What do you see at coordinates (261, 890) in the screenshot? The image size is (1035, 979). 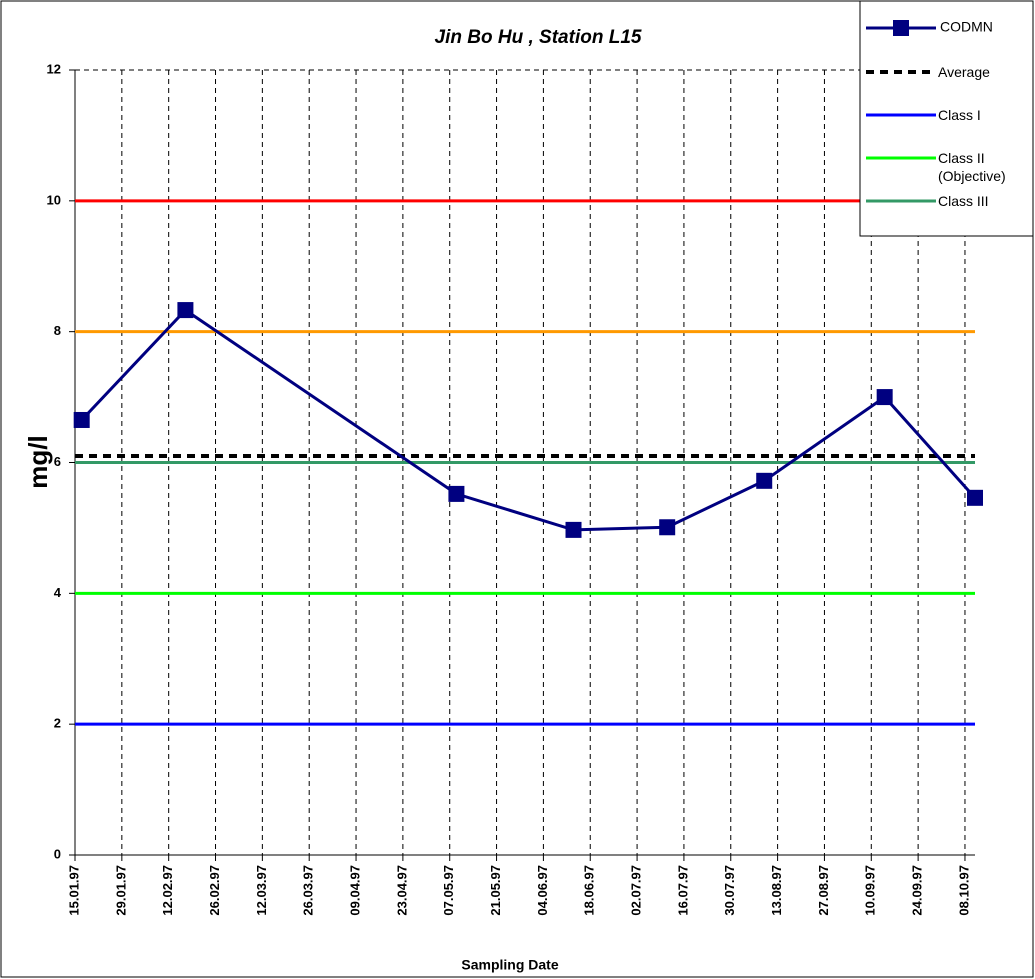 I see `x-tick-label: 12.03.97` at bounding box center [261, 890].